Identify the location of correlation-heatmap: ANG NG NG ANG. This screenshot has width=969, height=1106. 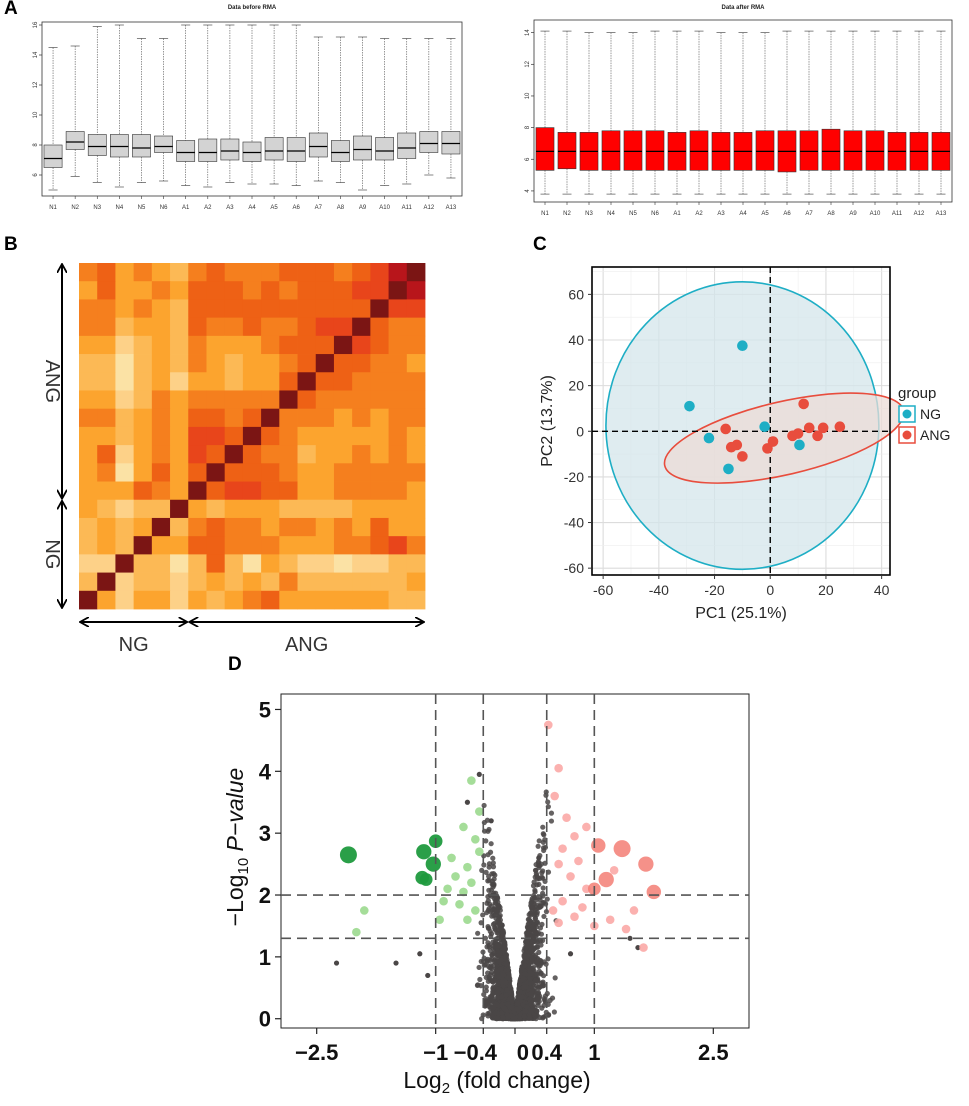
(233, 459).